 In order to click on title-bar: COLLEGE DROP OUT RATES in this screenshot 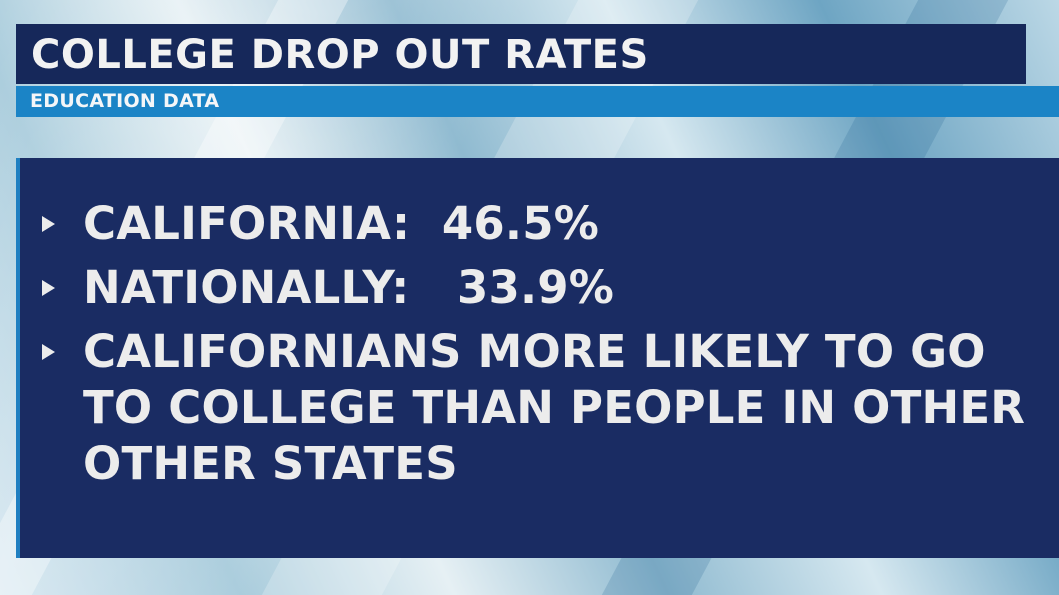, I will do `click(521, 54)`.